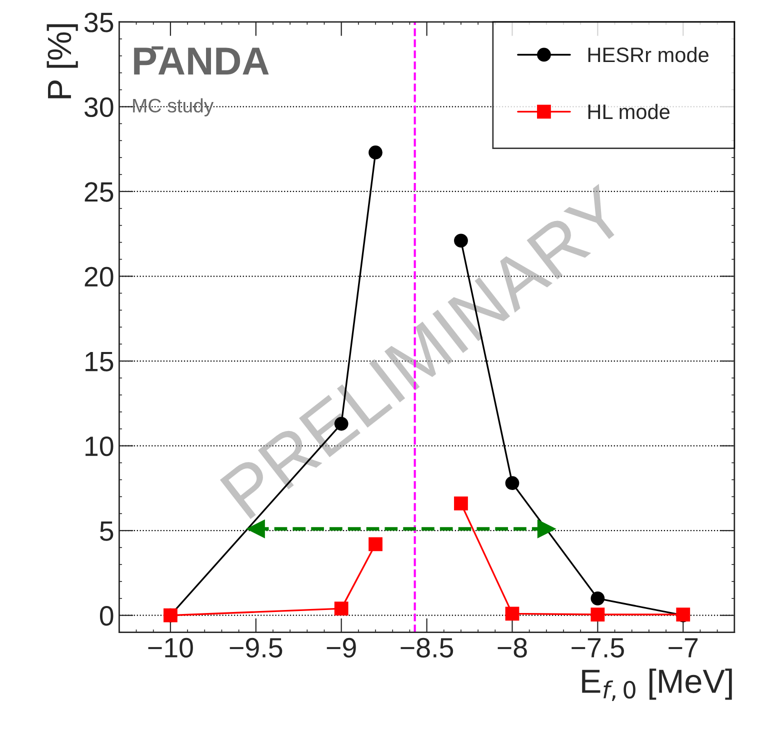 Image resolution: width=769 pixels, height=731 pixels. What do you see at coordinates (598, 648) in the screenshot?
I see `x-tick-label: −7.5` at bounding box center [598, 648].